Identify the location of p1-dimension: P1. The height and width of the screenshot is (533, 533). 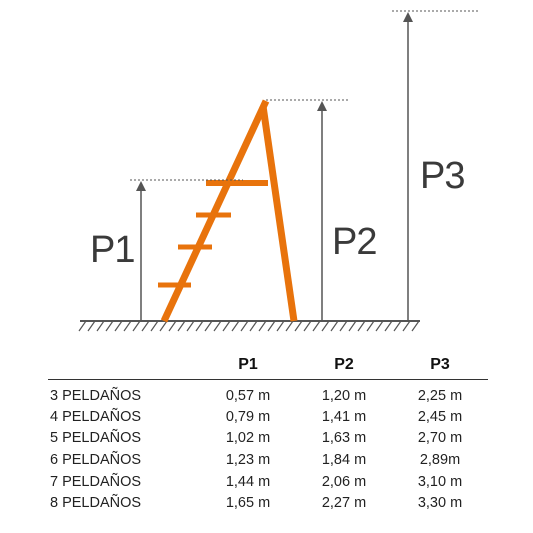
(166, 250).